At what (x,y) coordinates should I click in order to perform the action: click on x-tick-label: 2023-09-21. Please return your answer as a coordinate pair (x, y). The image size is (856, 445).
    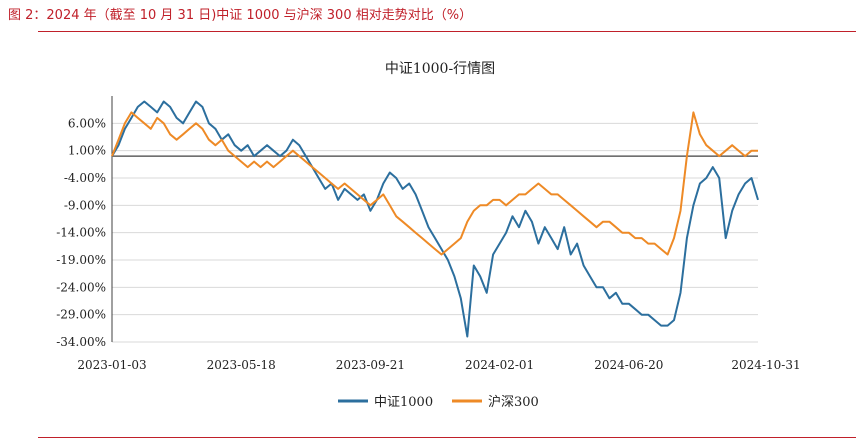
    Looking at the image, I should click on (370, 365).